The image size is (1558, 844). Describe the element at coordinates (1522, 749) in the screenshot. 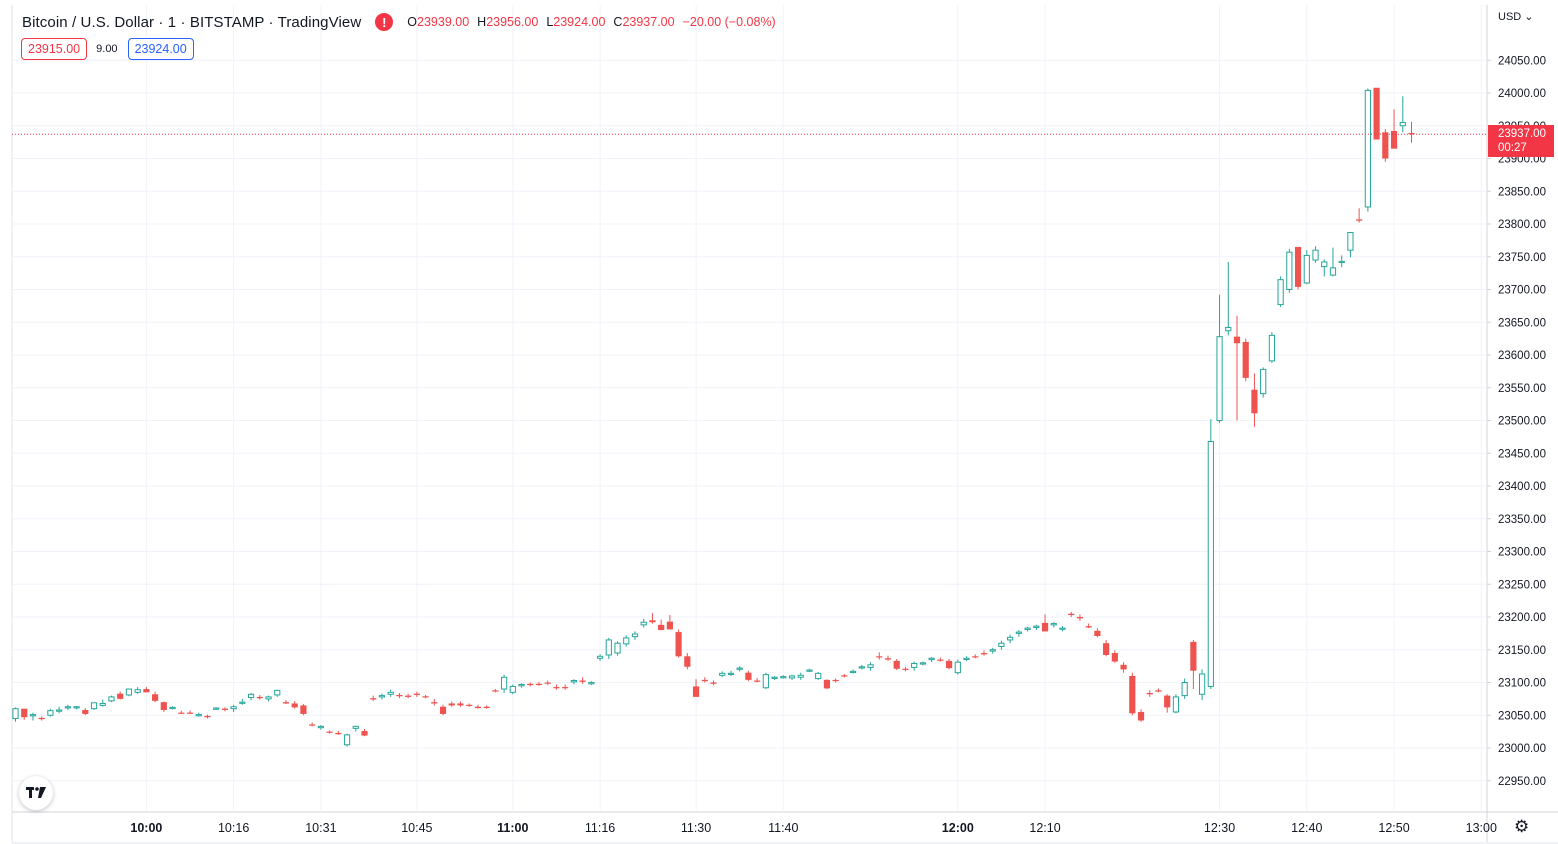

I see `price-tick-label: 23000.00` at that location.